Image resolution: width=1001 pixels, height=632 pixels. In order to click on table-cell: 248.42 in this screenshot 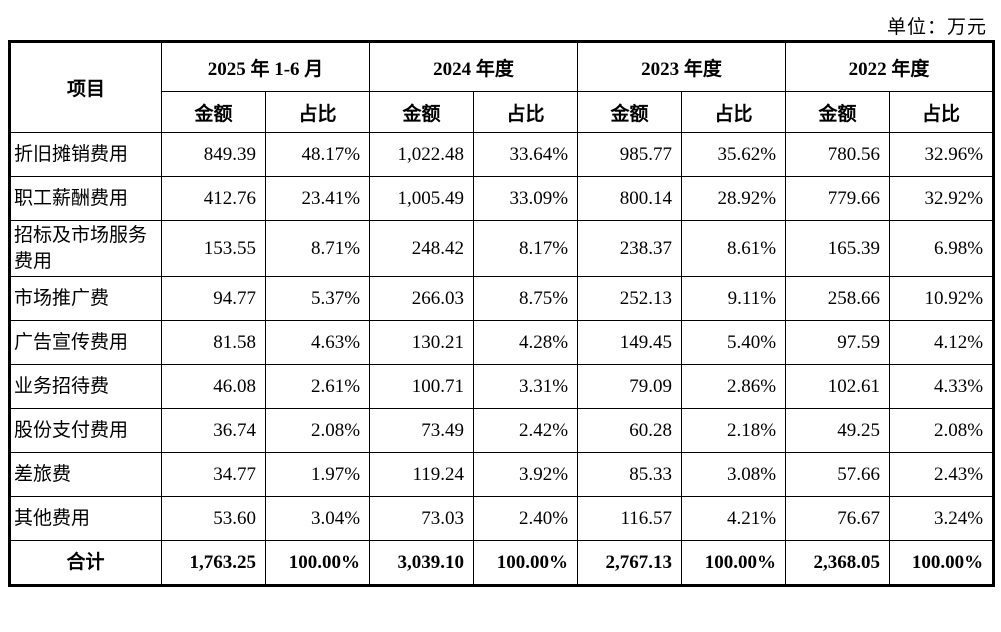, I will do `click(422, 248)`.